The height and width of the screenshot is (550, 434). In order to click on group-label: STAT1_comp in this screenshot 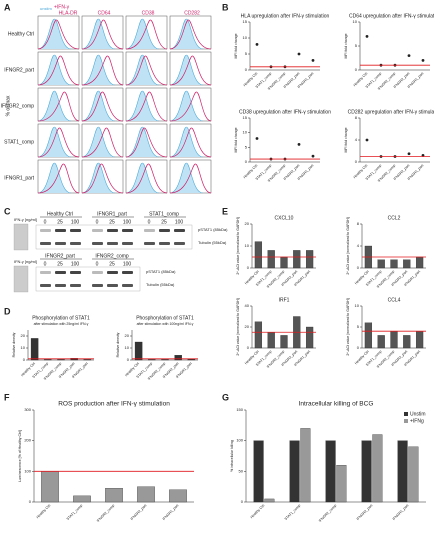, I will do `click(164, 214)`.